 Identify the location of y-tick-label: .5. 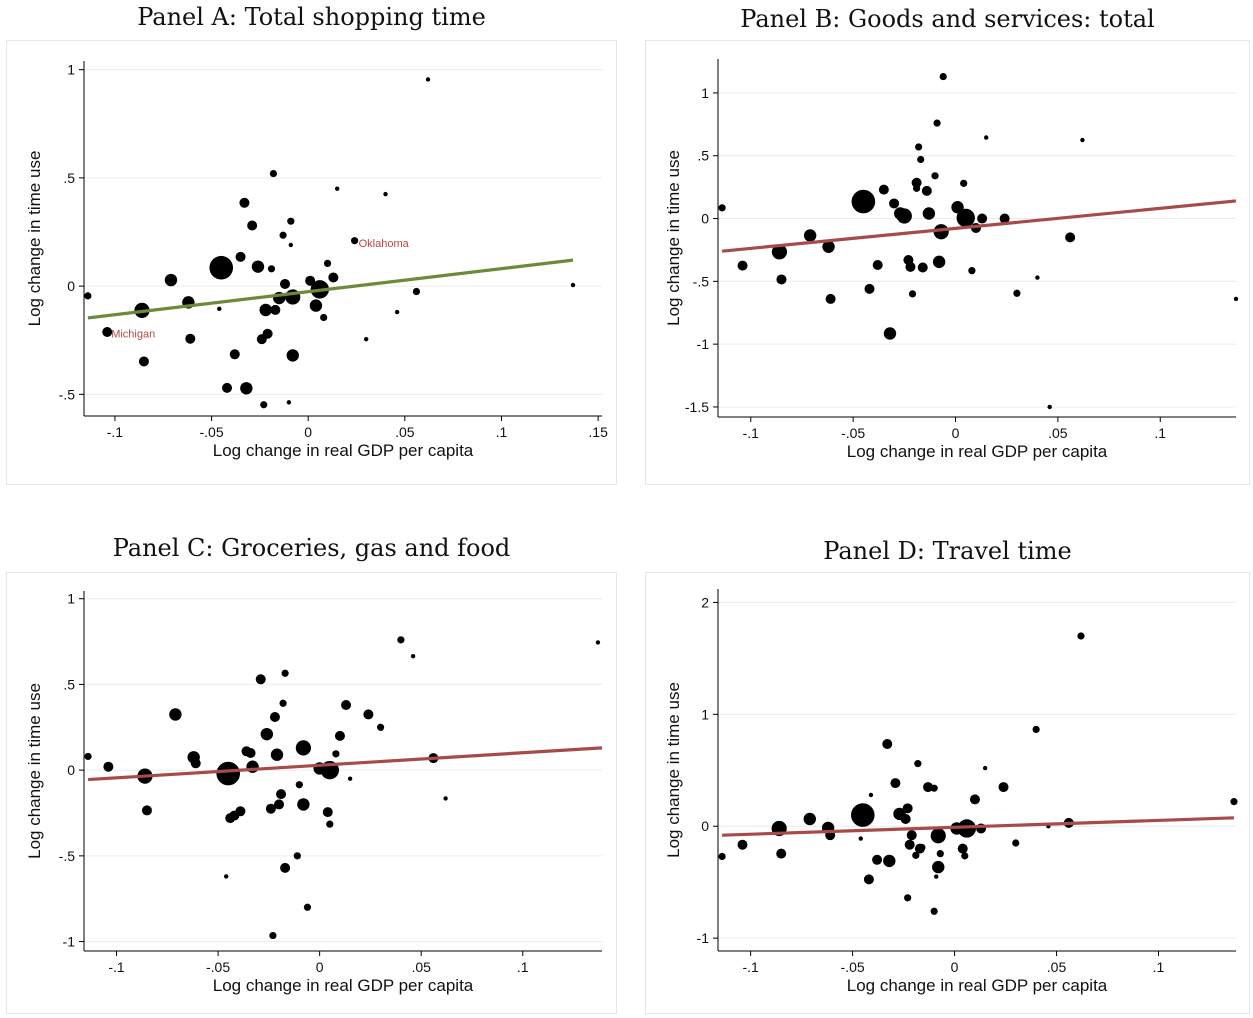
(69, 684).